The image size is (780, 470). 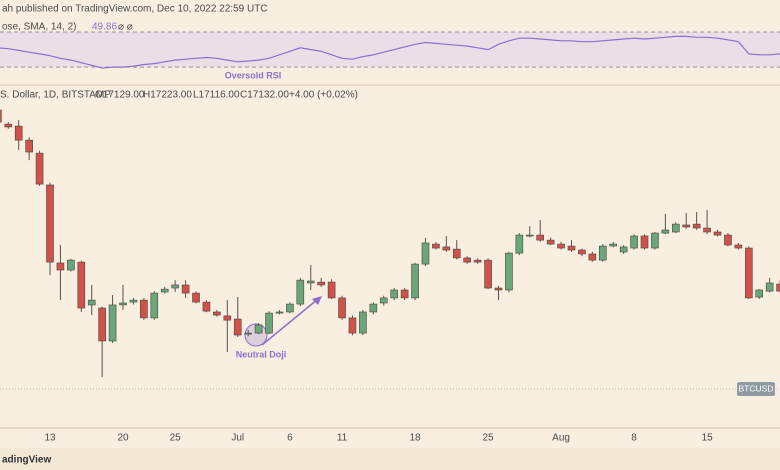 I want to click on x-tick-label: 6, so click(x=290, y=438).